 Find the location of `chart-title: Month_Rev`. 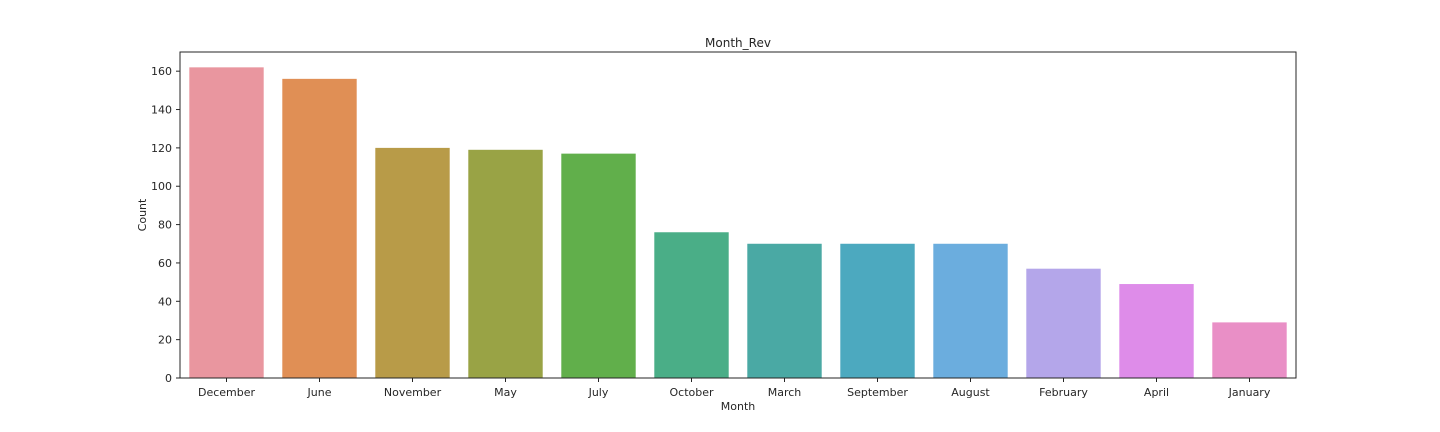

chart-title: Month_Rev is located at coordinates (738, 43).